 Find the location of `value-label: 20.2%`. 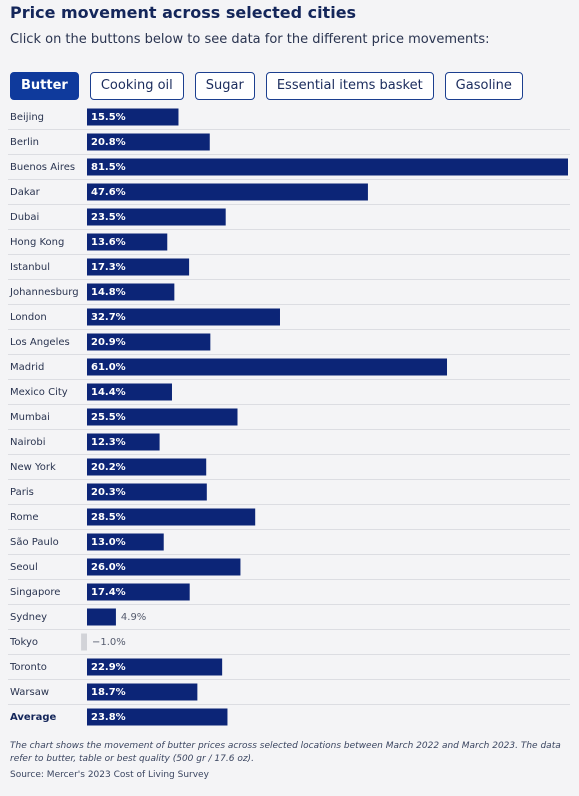

value-label: 20.2% is located at coordinates (108, 467).